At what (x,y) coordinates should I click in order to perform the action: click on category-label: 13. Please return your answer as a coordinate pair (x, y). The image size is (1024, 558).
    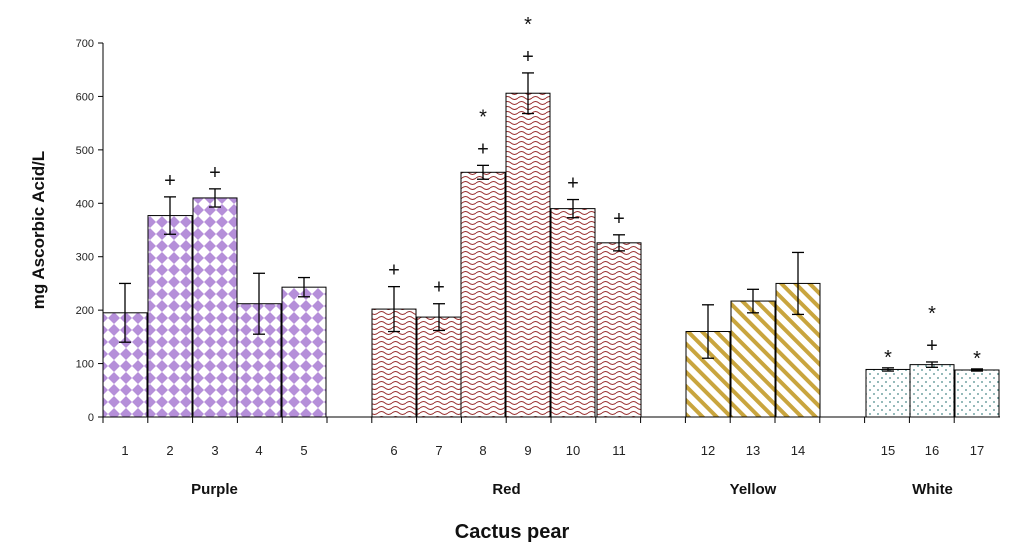
    Looking at the image, I should click on (753, 450).